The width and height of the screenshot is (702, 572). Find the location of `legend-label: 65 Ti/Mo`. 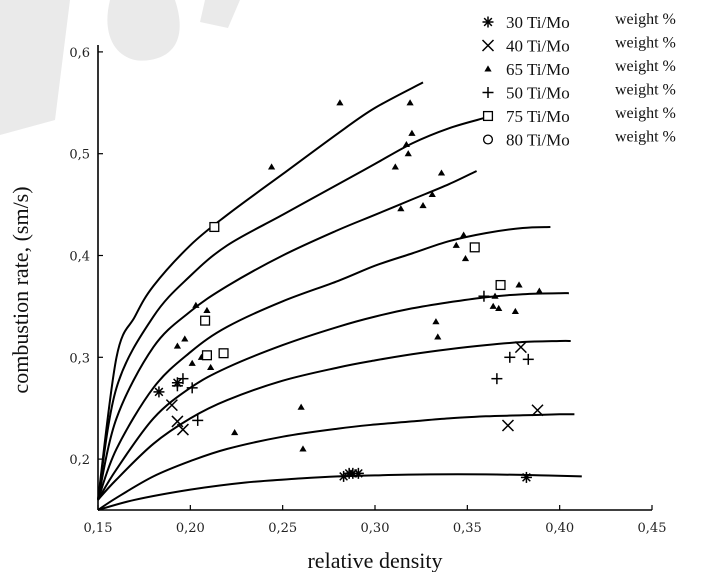

legend-label: 65 Ti/Mo is located at coordinates (538, 69).